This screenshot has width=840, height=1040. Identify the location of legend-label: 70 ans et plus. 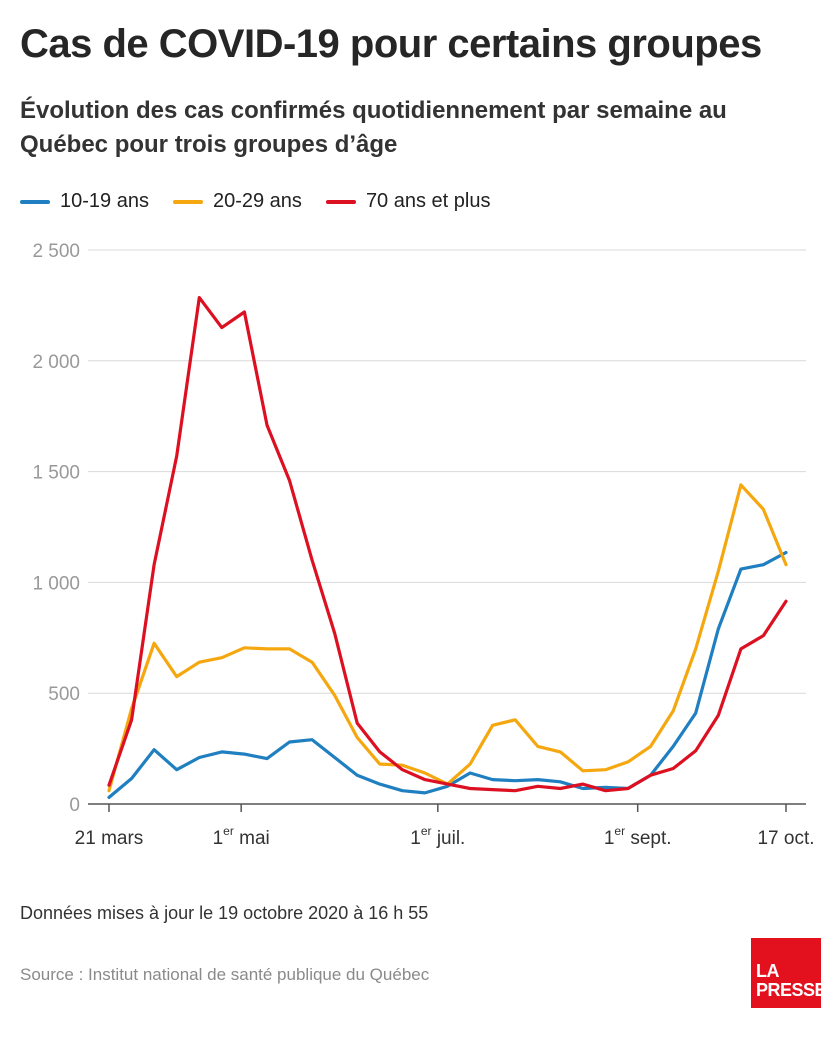
(428, 201).